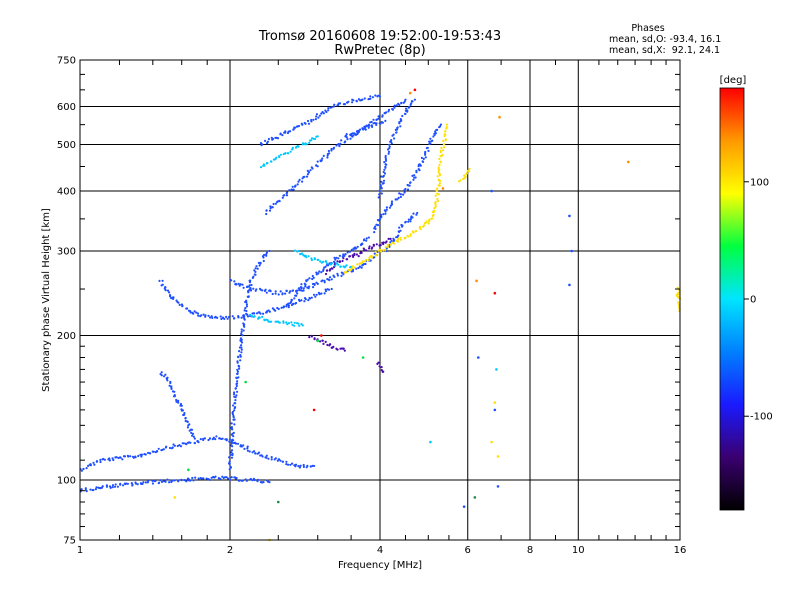 The height and width of the screenshot is (600, 800). What do you see at coordinates (380, 550) in the screenshot?
I see `x-tick-label: 4` at bounding box center [380, 550].